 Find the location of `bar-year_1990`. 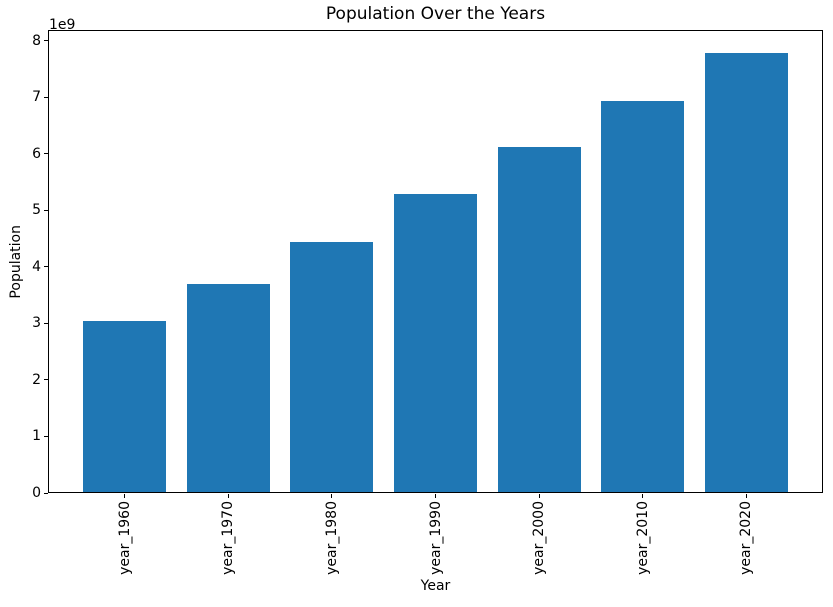

bar-year_1990 is located at coordinates (435, 343).